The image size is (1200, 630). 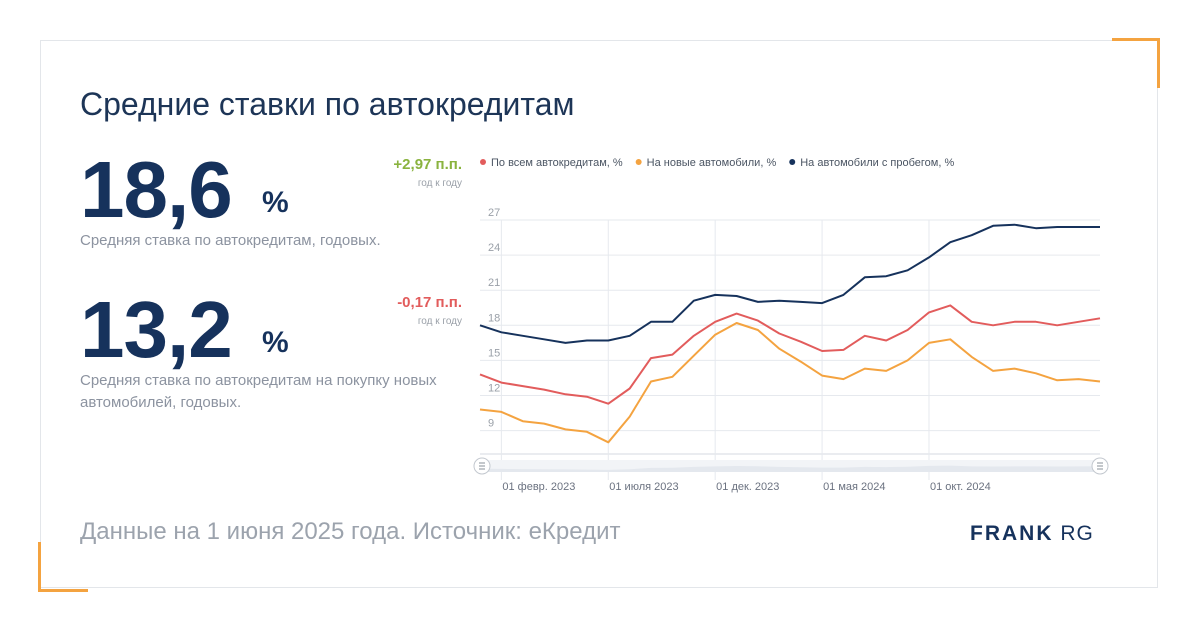 I want to click on legend-label-1: По всем автокредитам, %, so click(x=557, y=163).